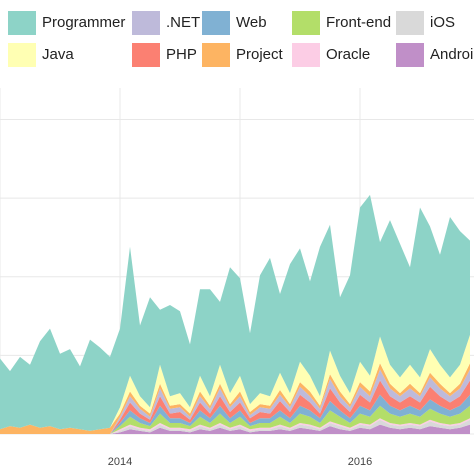 This screenshot has height=474, width=474. What do you see at coordinates (240, 462) in the screenshot?
I see `x-axis-ticks: 2014 2016` at bounding box center [240, 462].